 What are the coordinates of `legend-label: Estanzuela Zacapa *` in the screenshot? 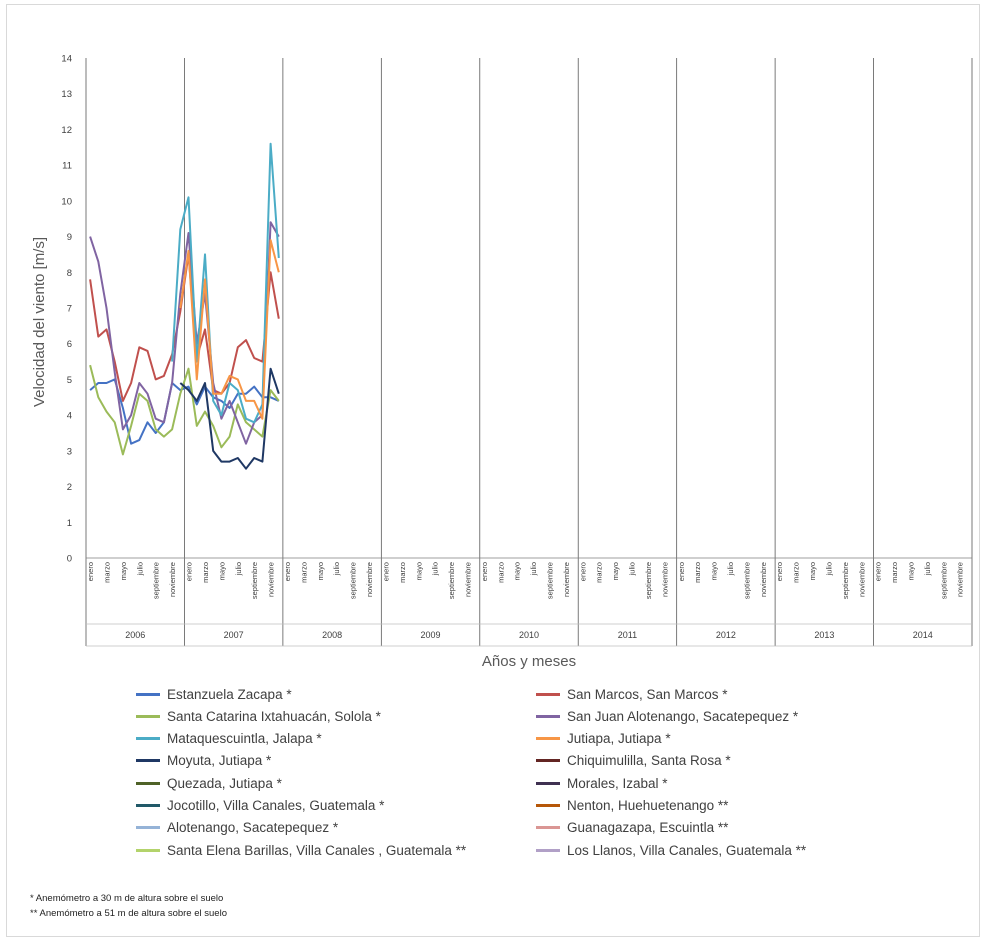 It's located at (229, 694).